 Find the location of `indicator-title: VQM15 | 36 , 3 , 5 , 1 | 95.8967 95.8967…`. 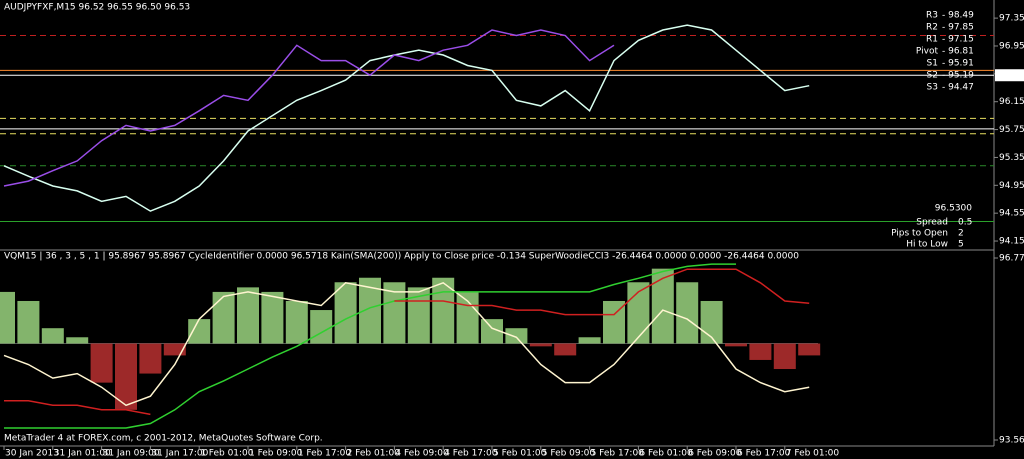

indicator-title: VQM15 | 36 , 3 , 5 , 1 | 95.8967 95.8967… is located at coordinates (401, 257).